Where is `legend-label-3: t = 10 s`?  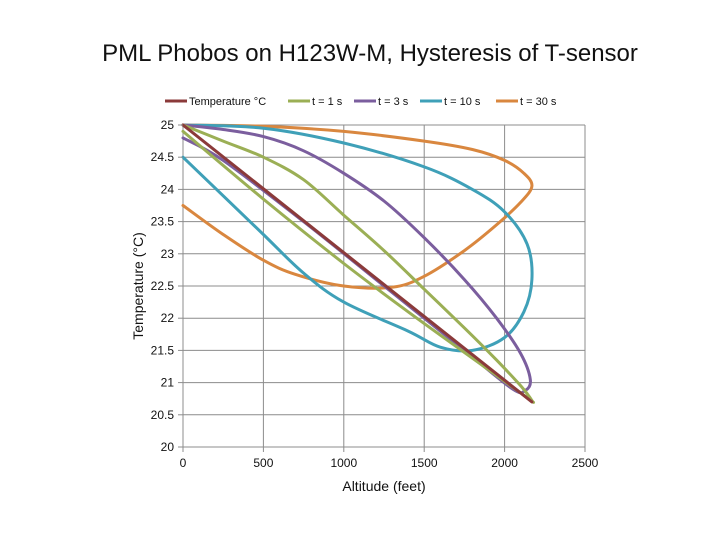
legend-label-3: t = 10 s is located at coordinates (462, 102).